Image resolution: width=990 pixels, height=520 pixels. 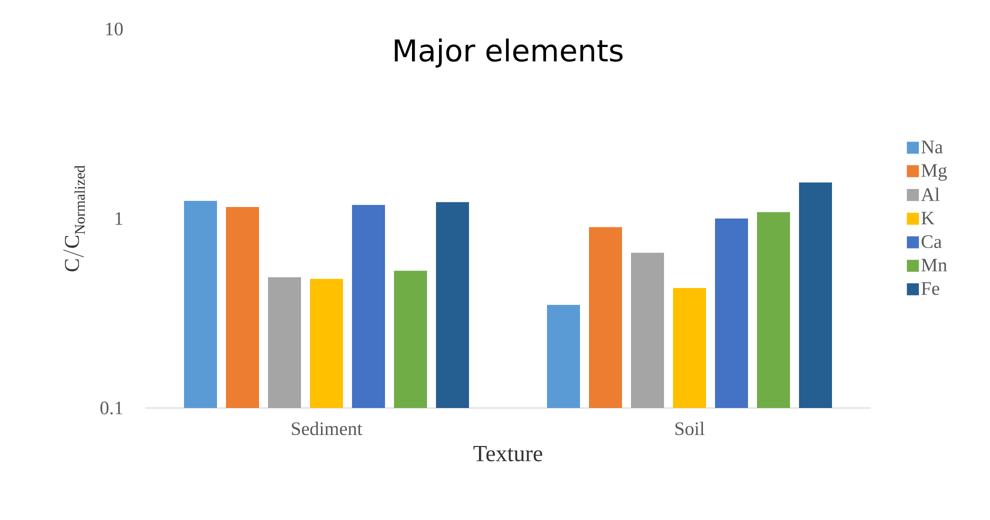 I want to click on legend-label: Ca, so click(x=932, y=241).